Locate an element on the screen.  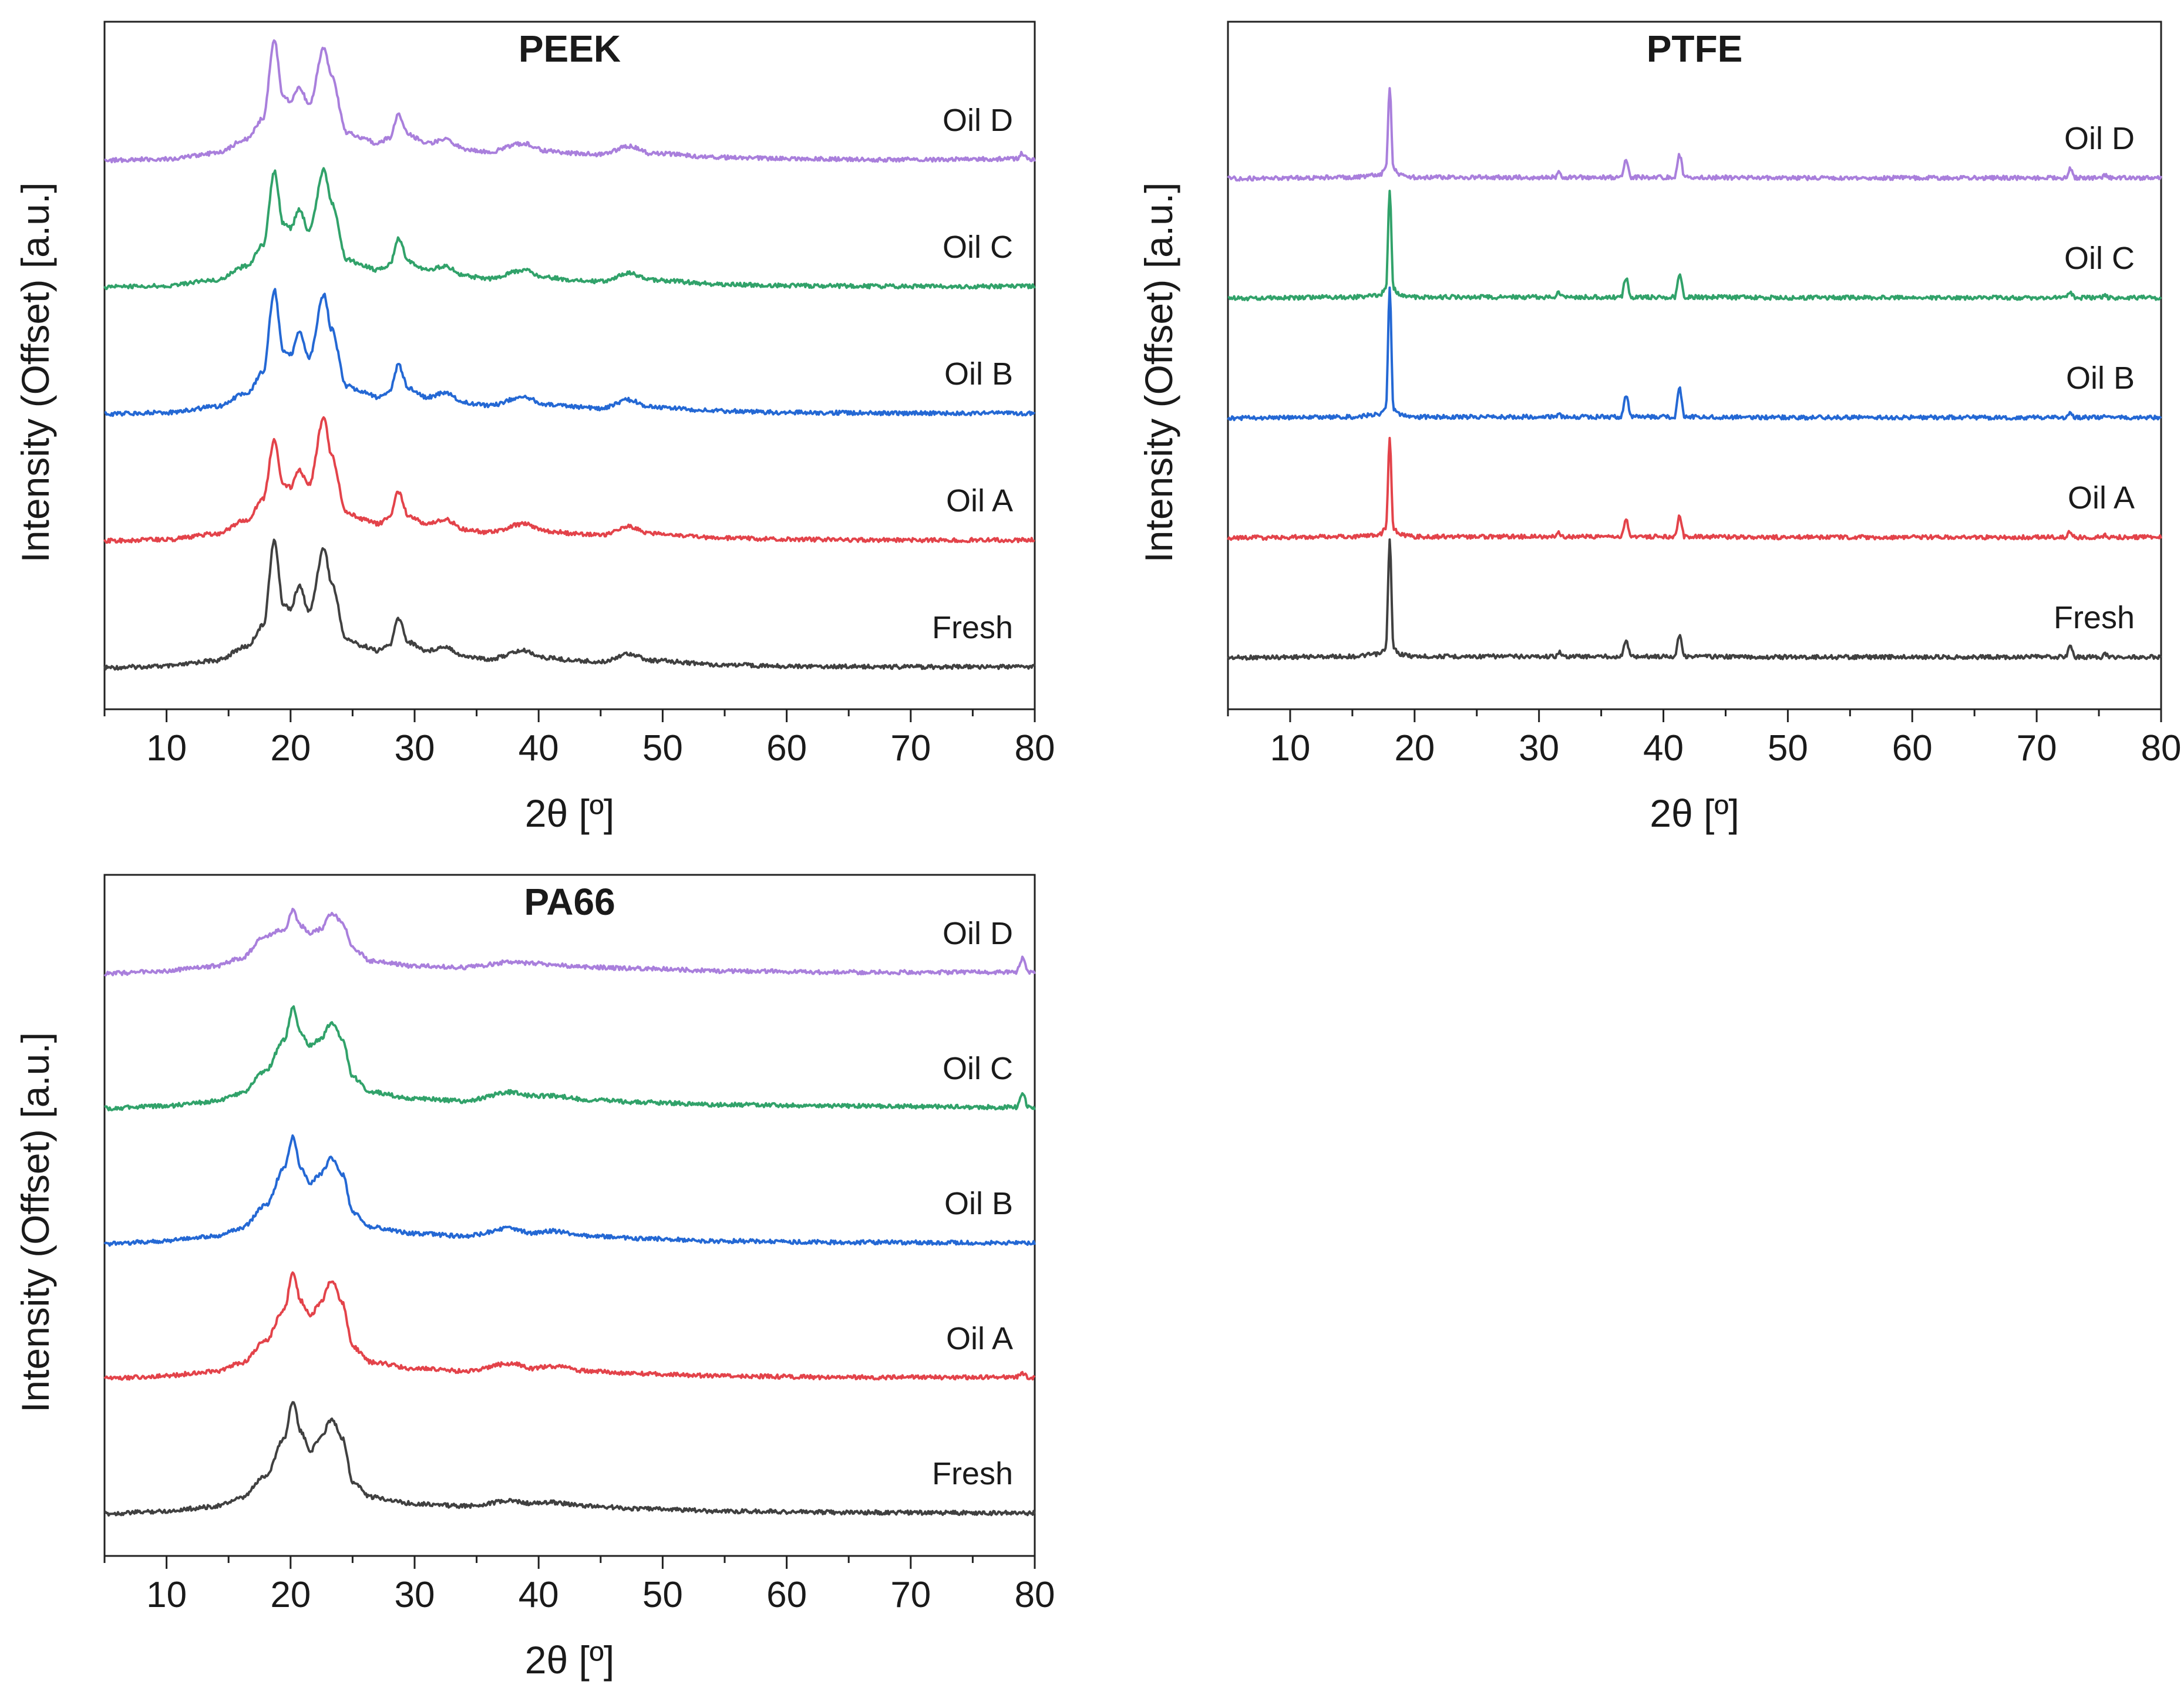
panel-title: PTFE is located at coordinates (1695, 49).